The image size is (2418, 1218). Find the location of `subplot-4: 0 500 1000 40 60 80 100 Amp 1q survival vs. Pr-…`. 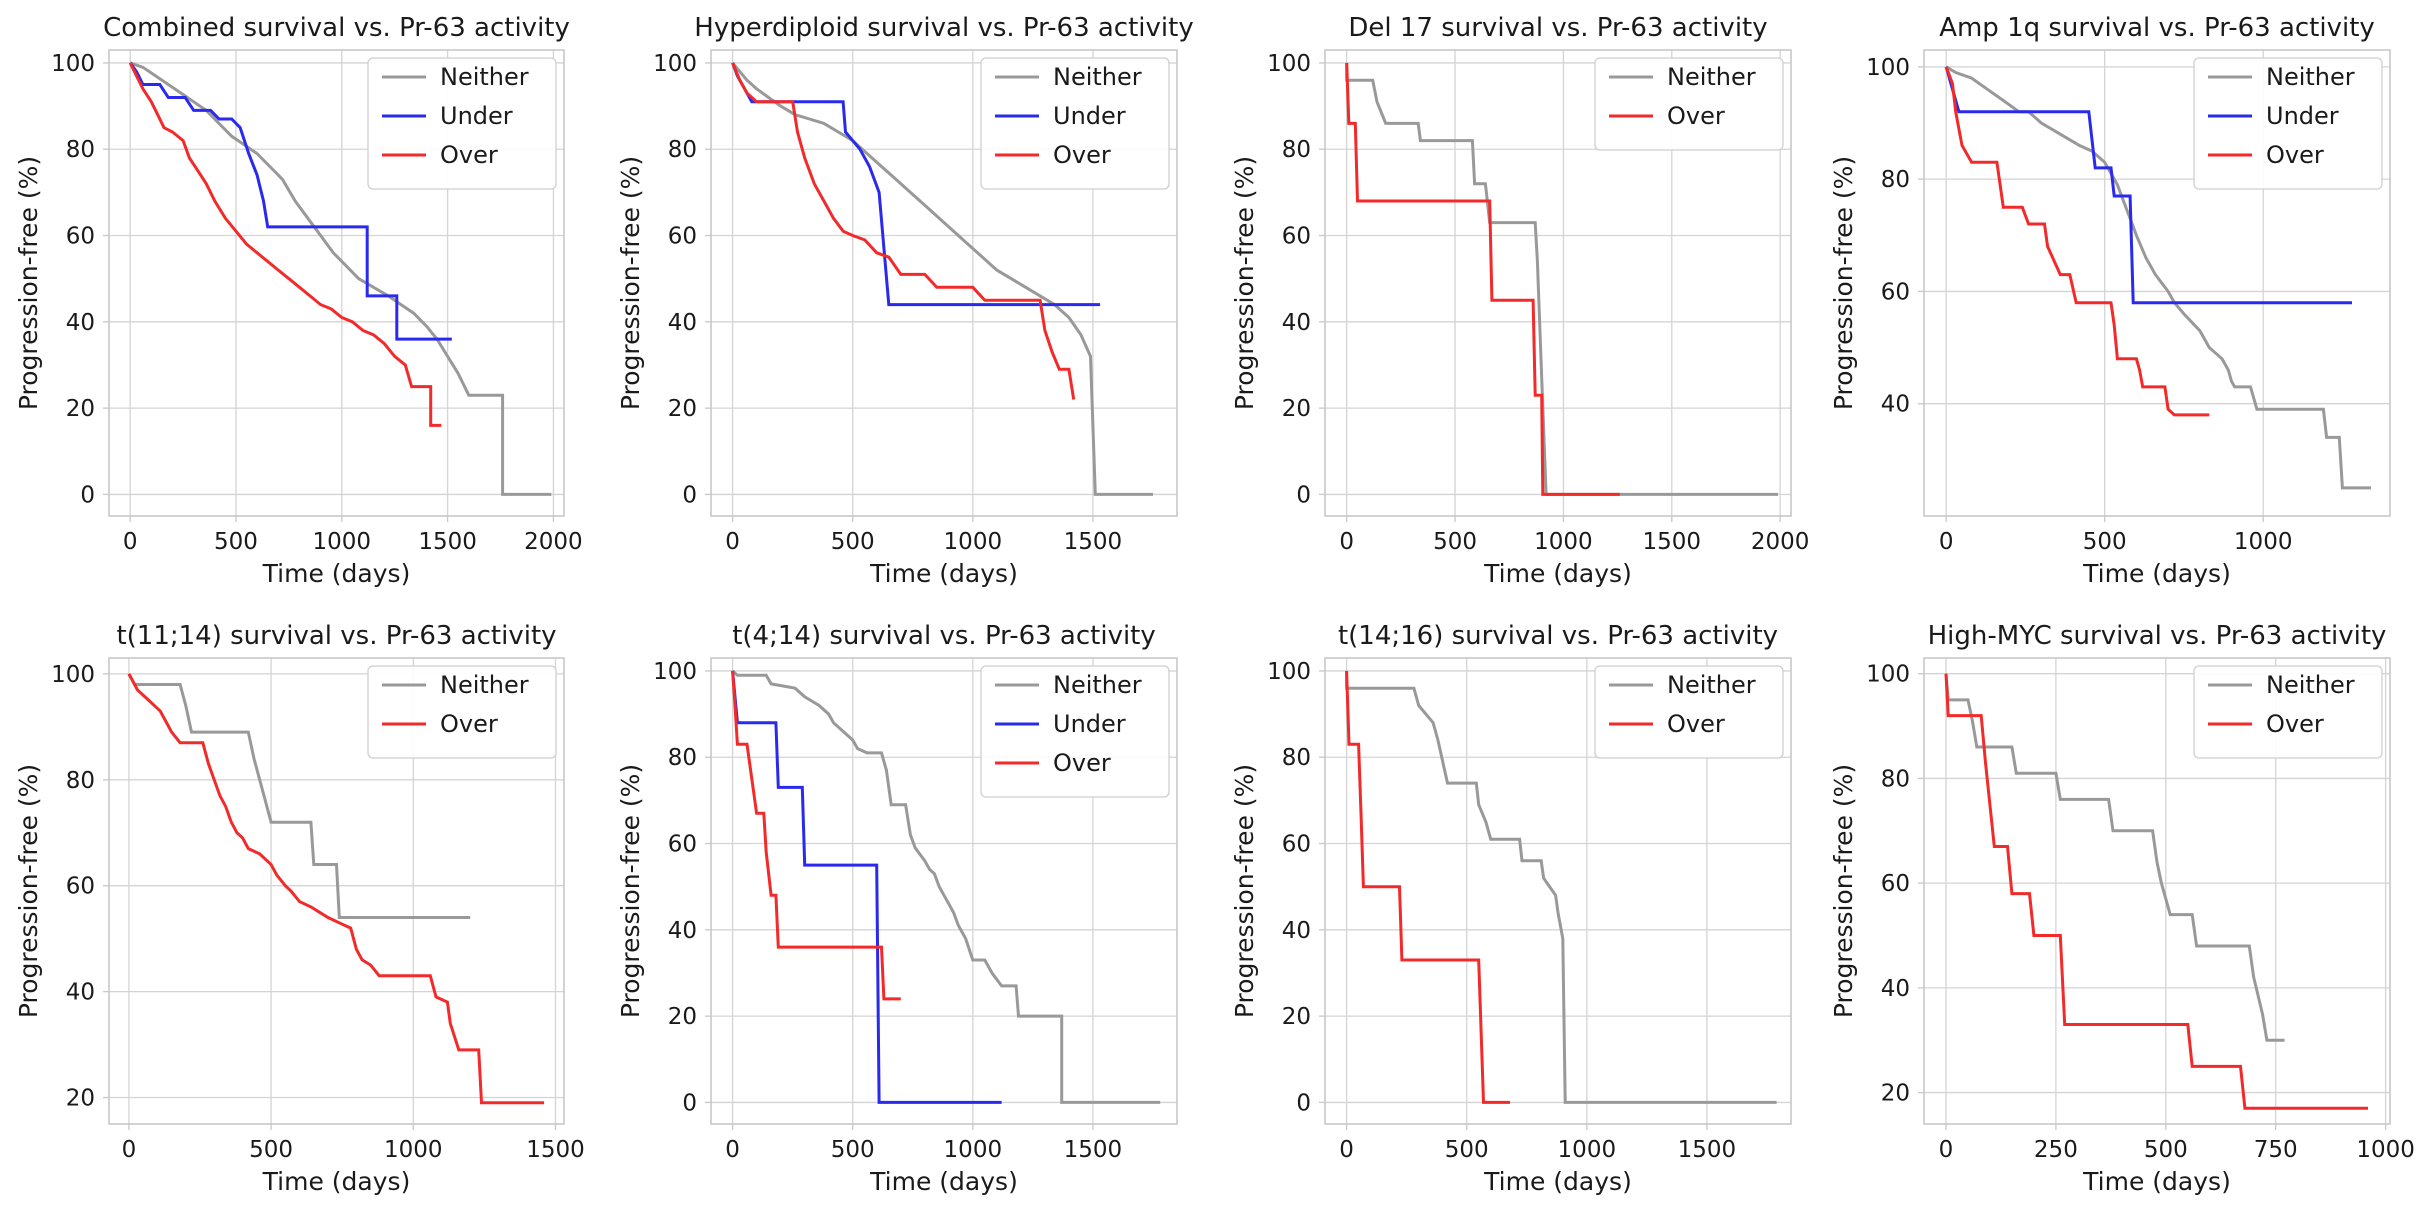

subplot-4: 0 500 1000 40 60 80 100 Amp 1q survival vs. Pr-… is located at coordinates (2110, 300).